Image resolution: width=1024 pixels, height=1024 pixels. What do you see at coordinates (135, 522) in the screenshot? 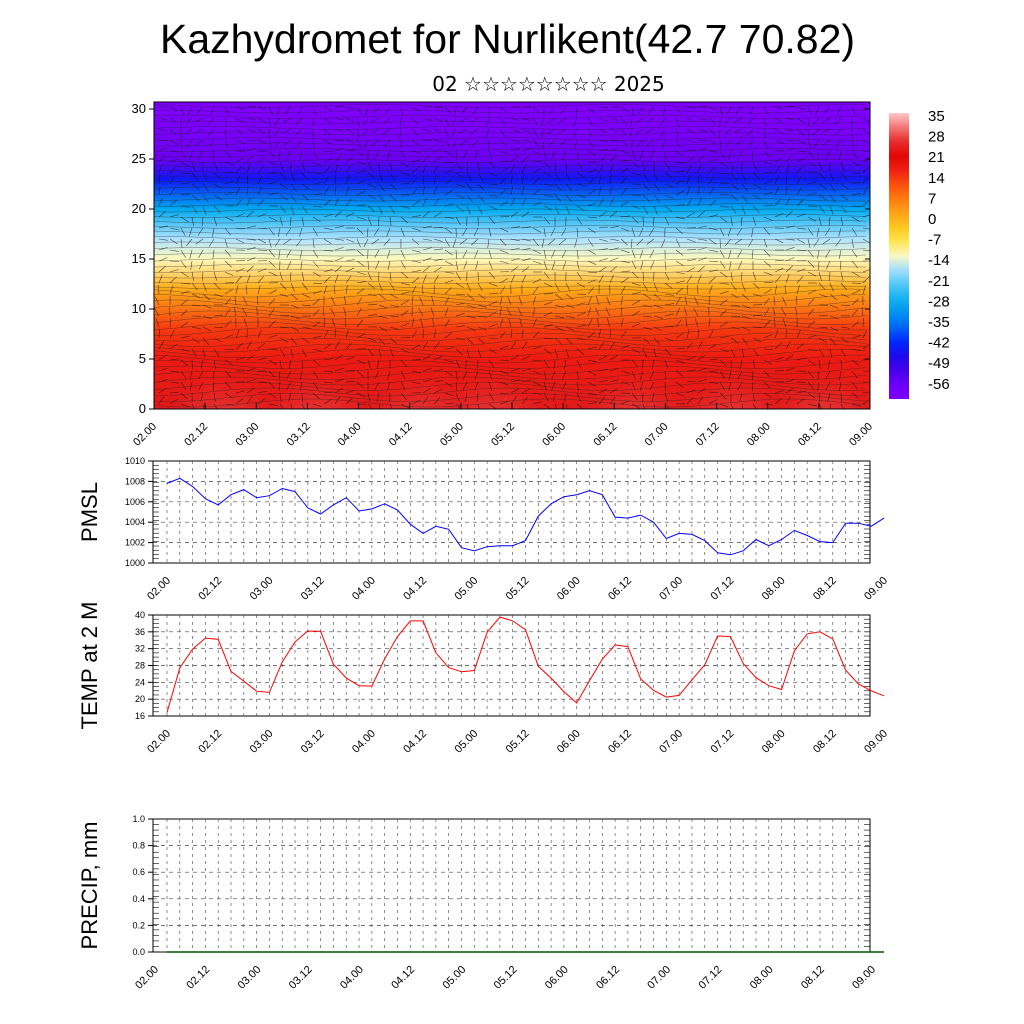
I see `y-tick-label: 1004` at bounding box center [135, 522].